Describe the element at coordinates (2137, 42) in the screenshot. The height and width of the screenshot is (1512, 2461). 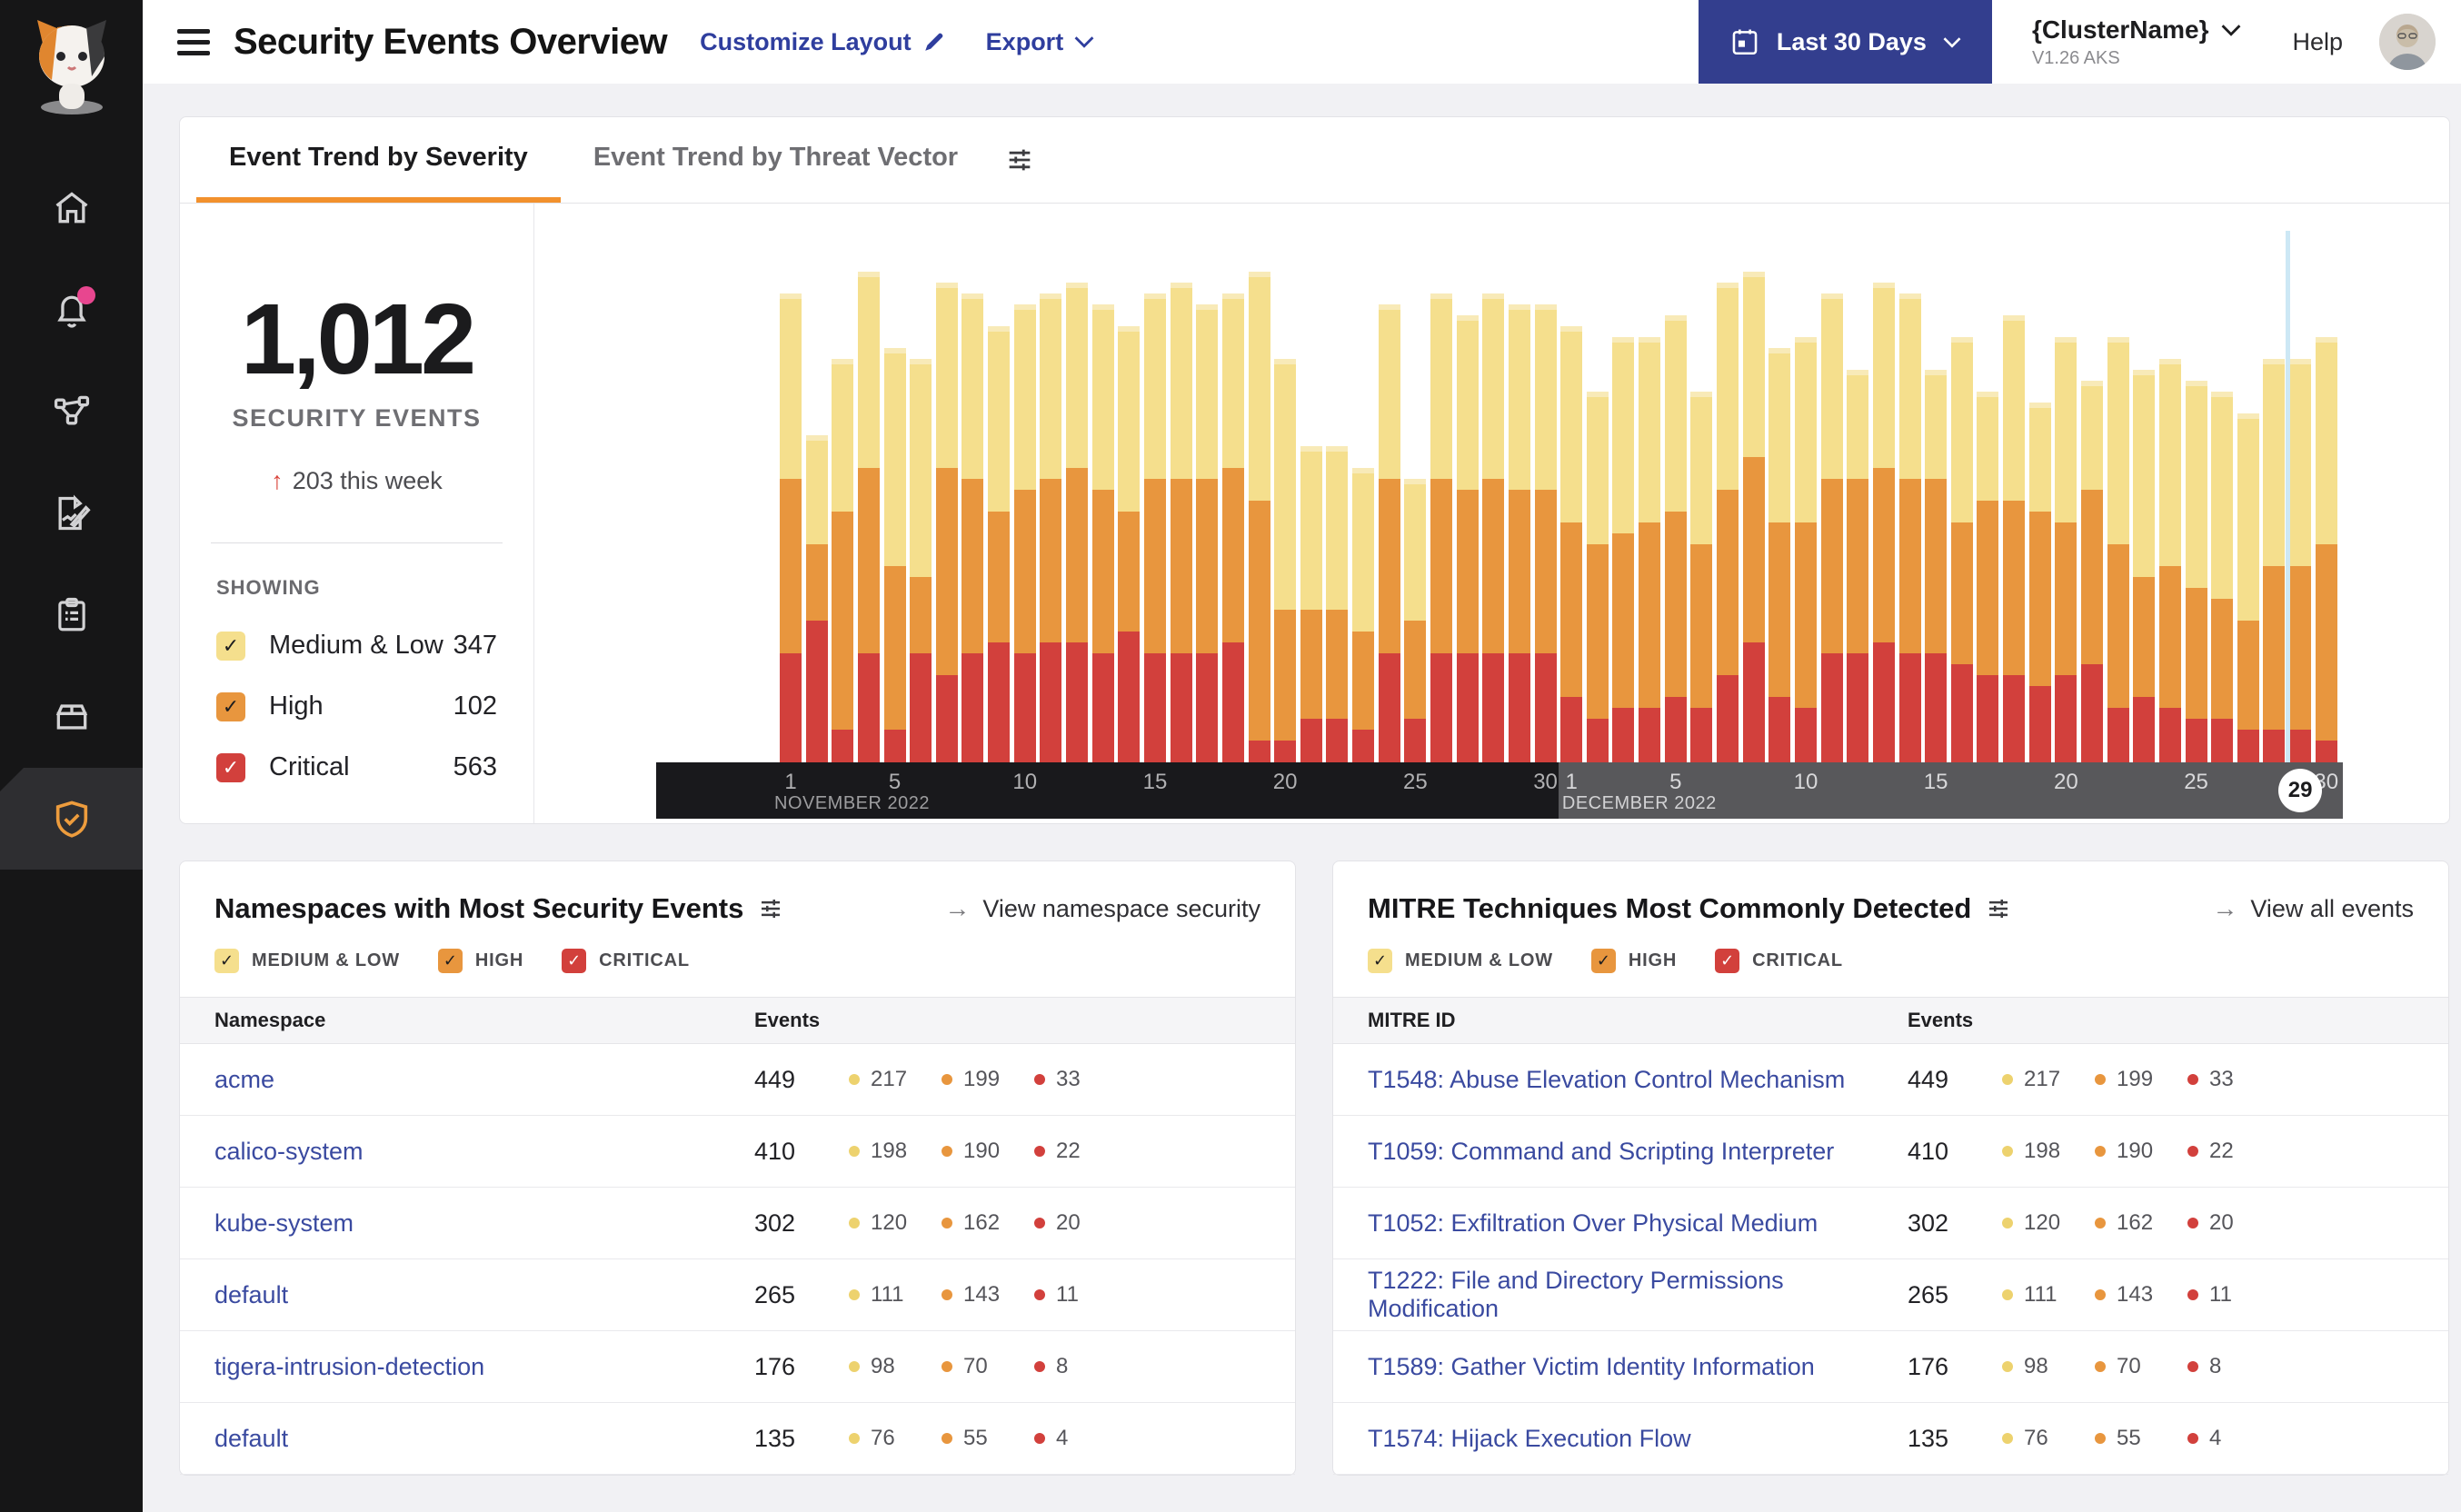
I see `cluster-selector: {ClusterName} V1.26 AKS` at that location.